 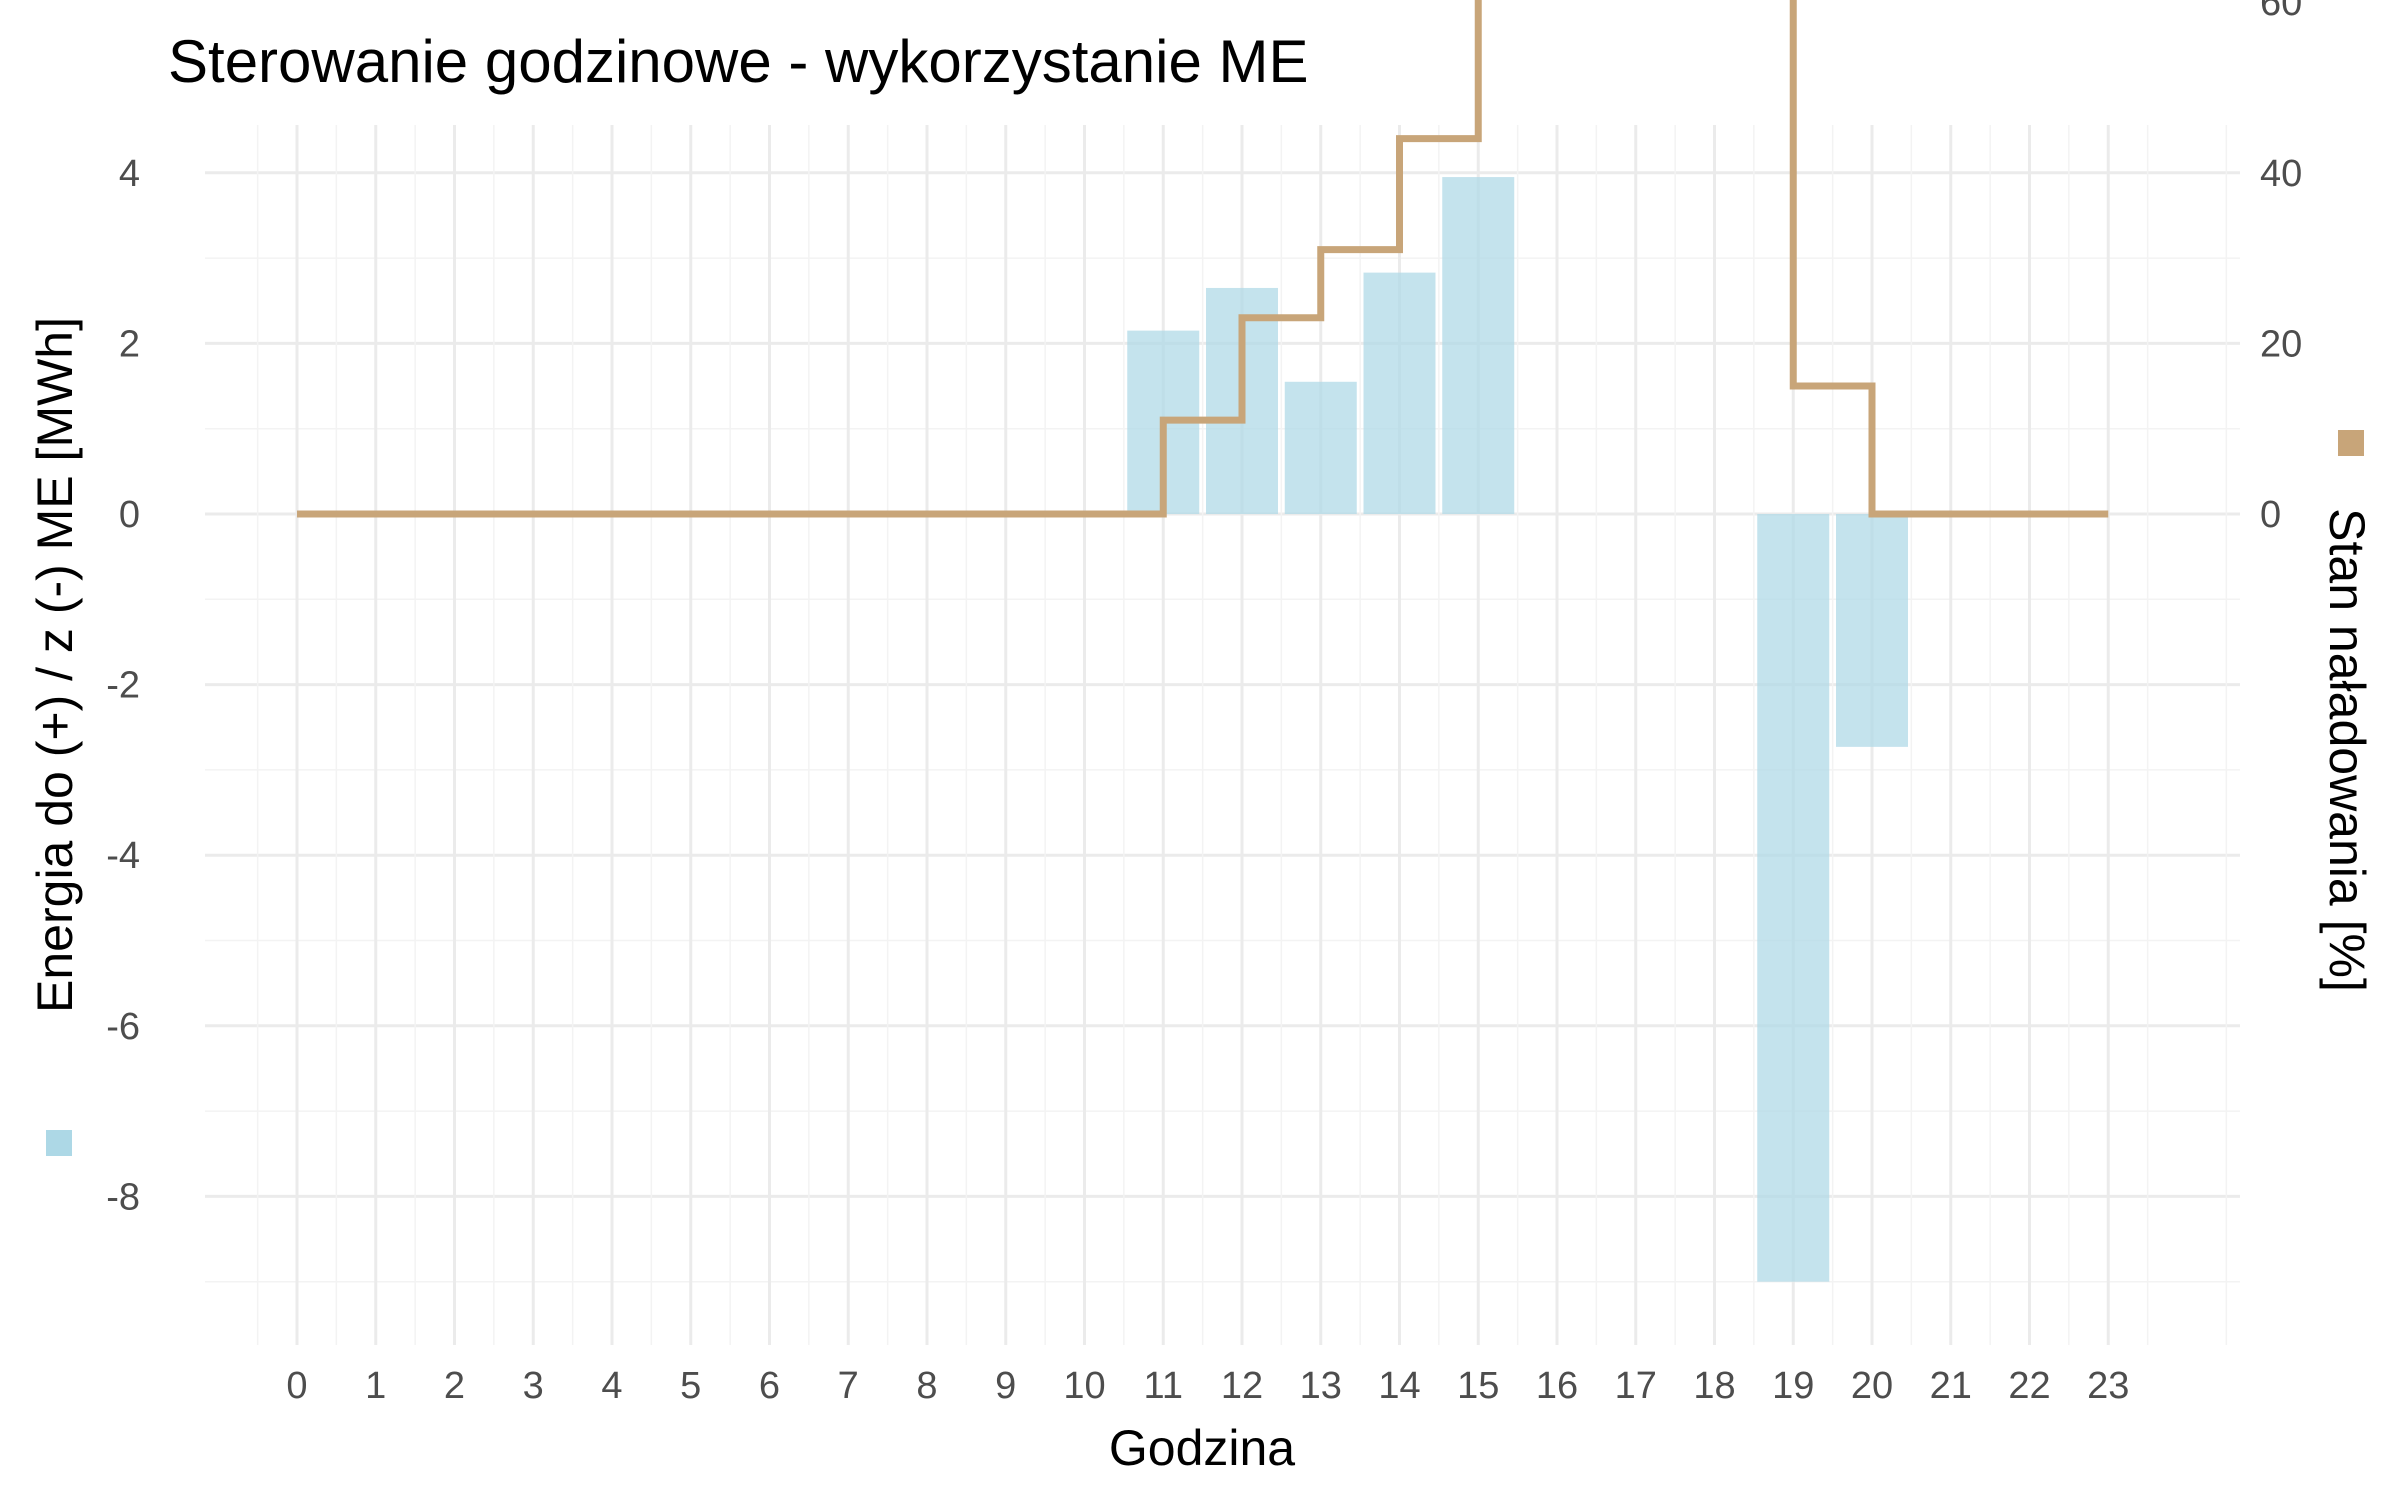 I want to click on y-tick-label: -2, so click(x=123, y=686).